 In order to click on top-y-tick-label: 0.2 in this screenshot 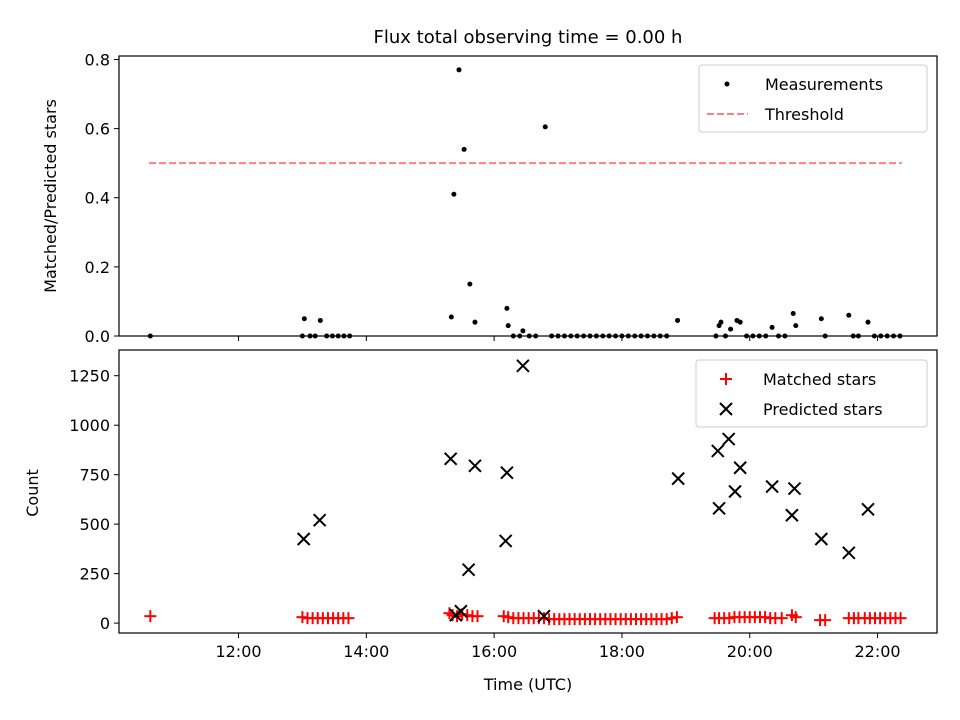, I will do `click(97, 267)`.